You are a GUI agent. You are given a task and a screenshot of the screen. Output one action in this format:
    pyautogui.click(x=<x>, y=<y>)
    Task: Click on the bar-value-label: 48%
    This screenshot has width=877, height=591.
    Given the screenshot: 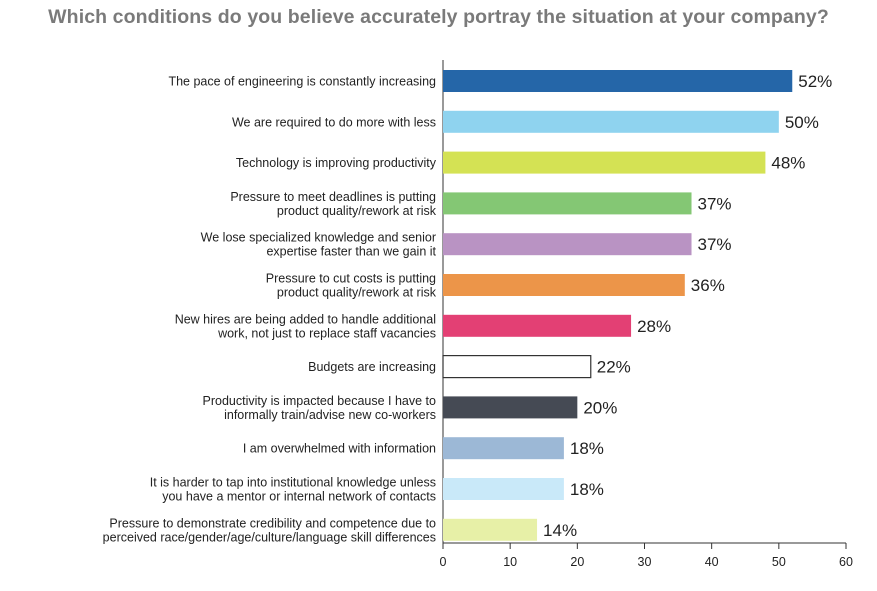 What is the action you would take?
    pyautogui.click(x=788, y=163)
    